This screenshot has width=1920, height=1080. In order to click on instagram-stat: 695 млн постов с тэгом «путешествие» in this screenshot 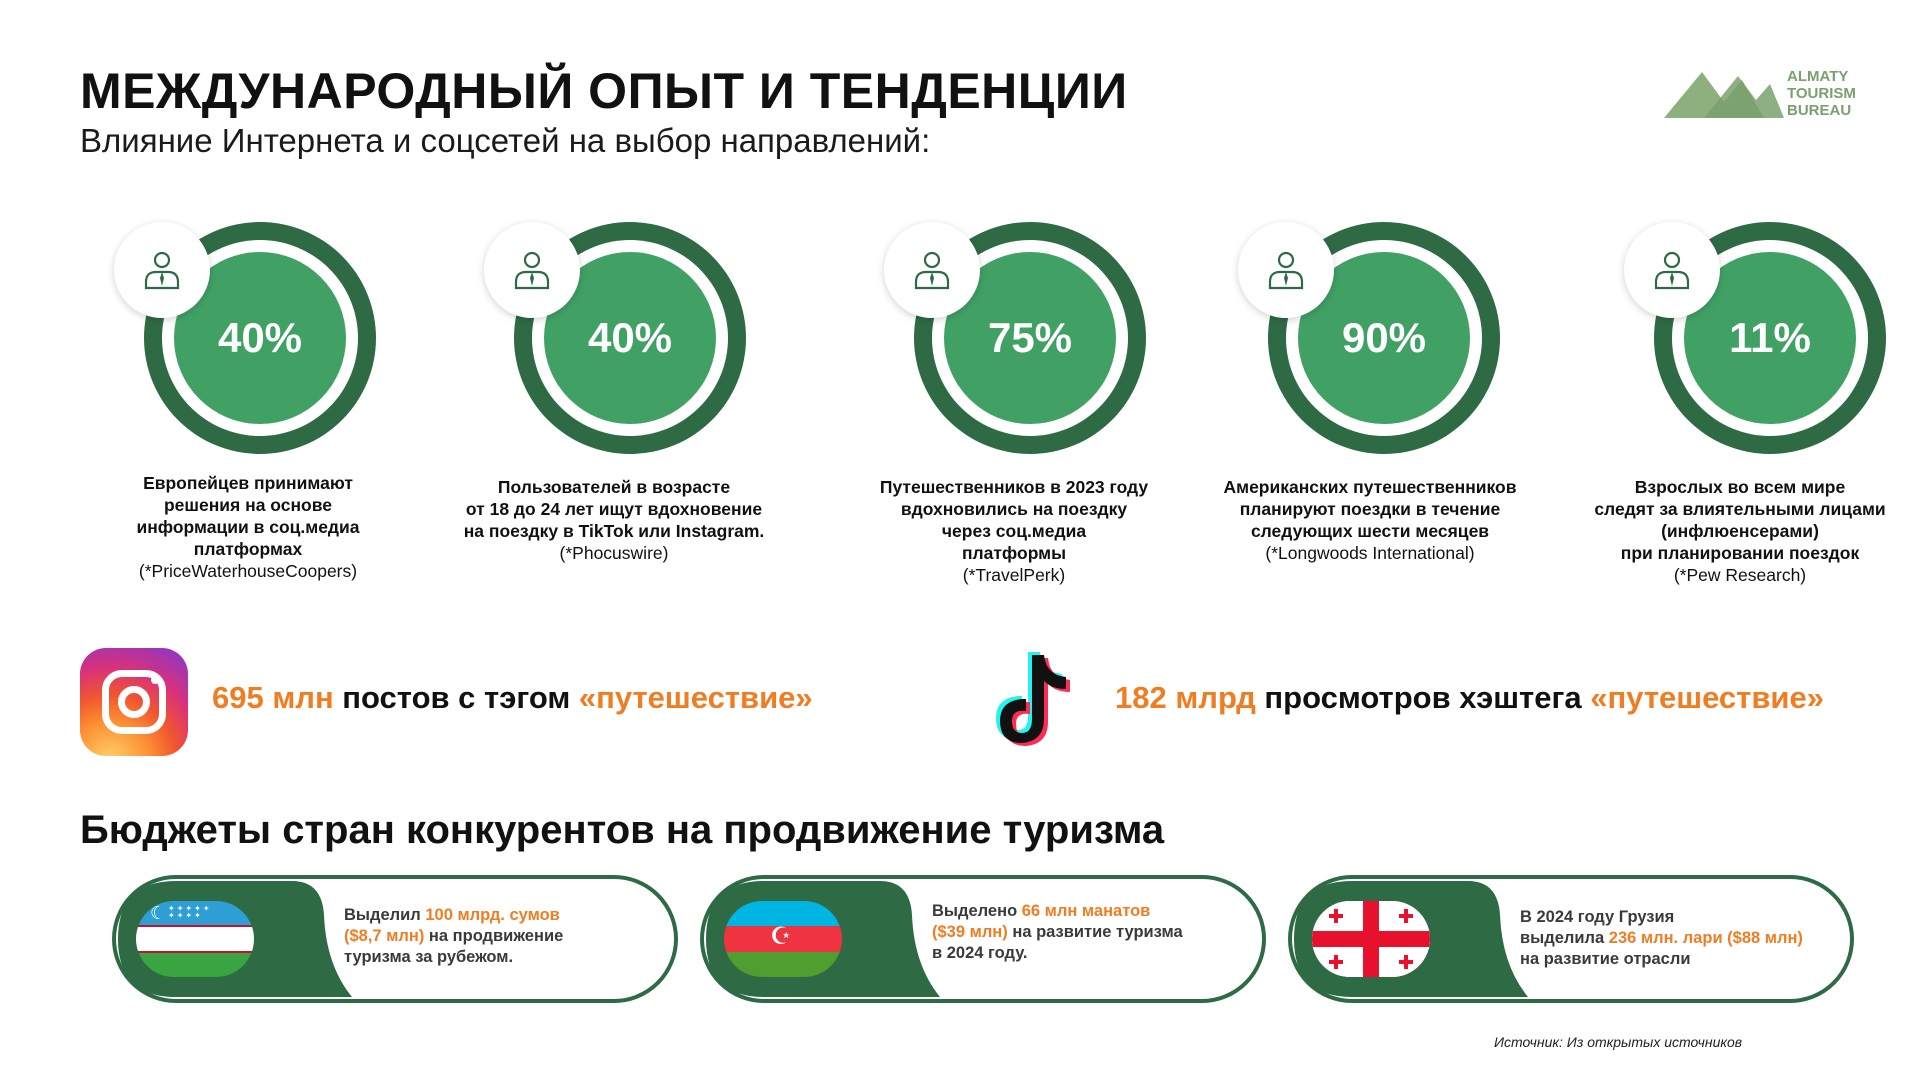, I will do `click(512, 697)`.